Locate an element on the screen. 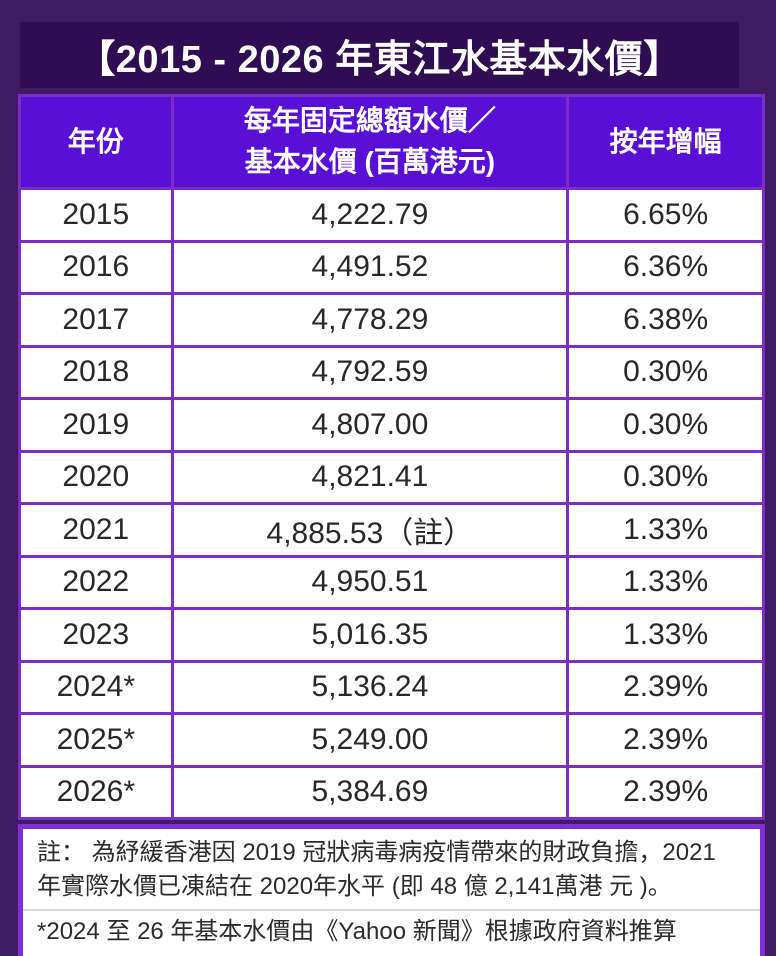  year-cell: 2017 is located at coordinates (96, 320).